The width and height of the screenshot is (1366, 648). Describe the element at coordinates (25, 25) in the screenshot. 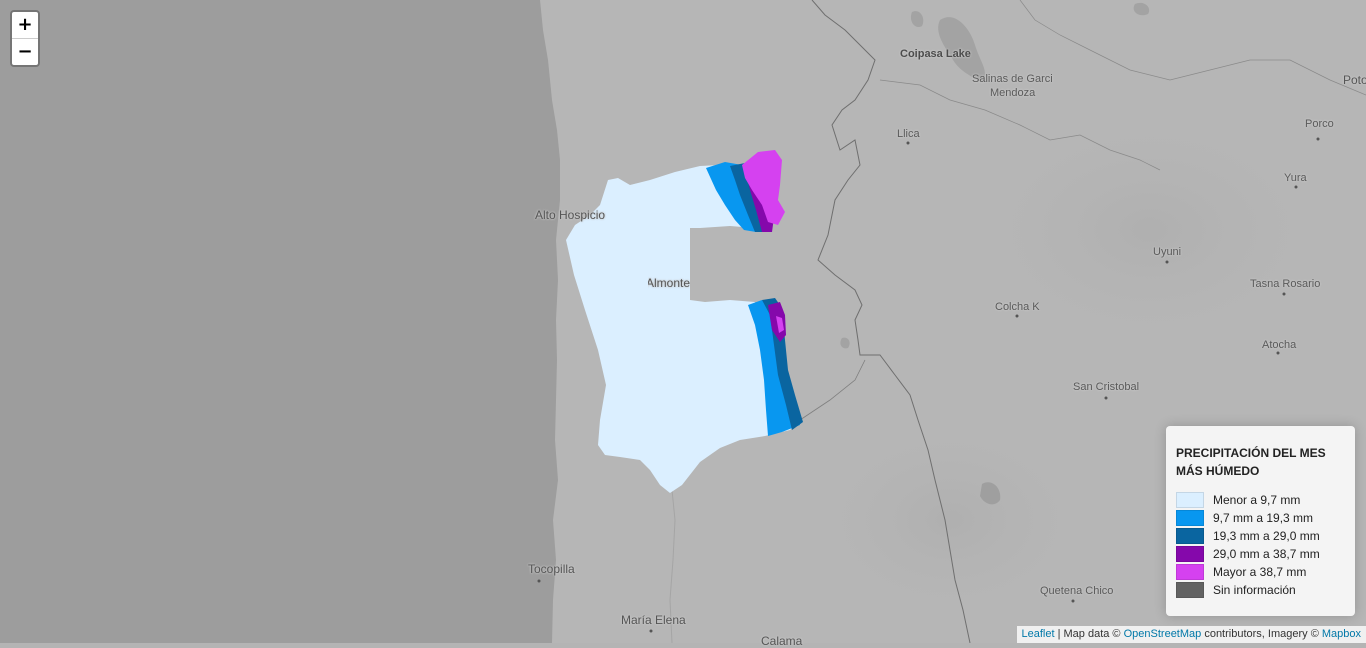

I see `zoom-in-button: +` at that location.